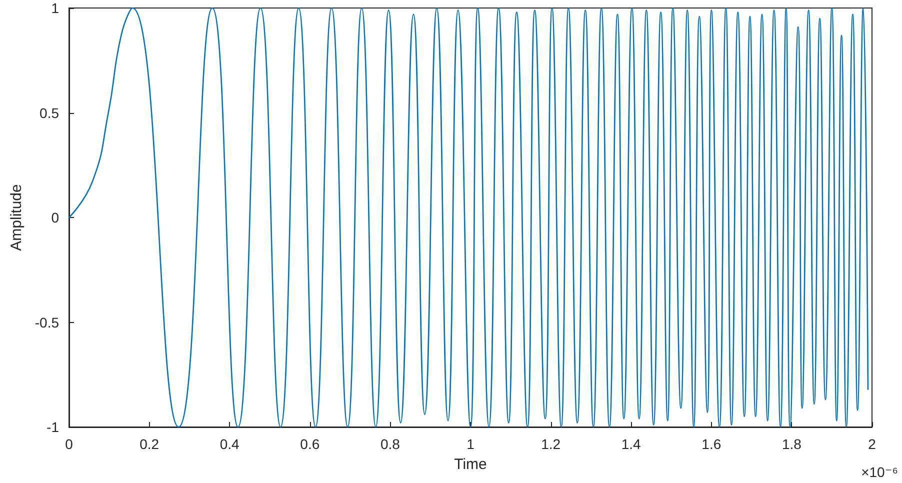  Describe the element at coordinates (712, 444) in the screenshot. I see `x-tick-label: 1.6` at that location.